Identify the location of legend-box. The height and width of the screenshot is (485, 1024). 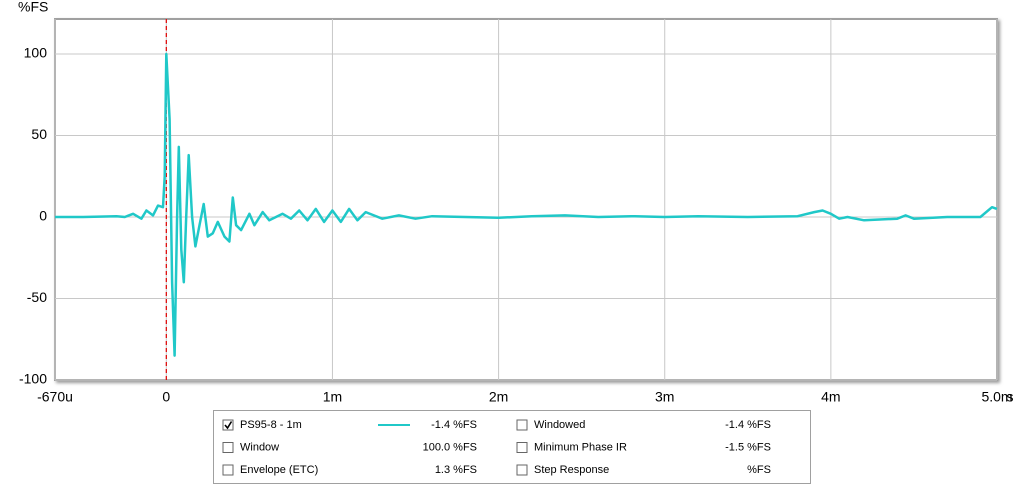
(512, 447).